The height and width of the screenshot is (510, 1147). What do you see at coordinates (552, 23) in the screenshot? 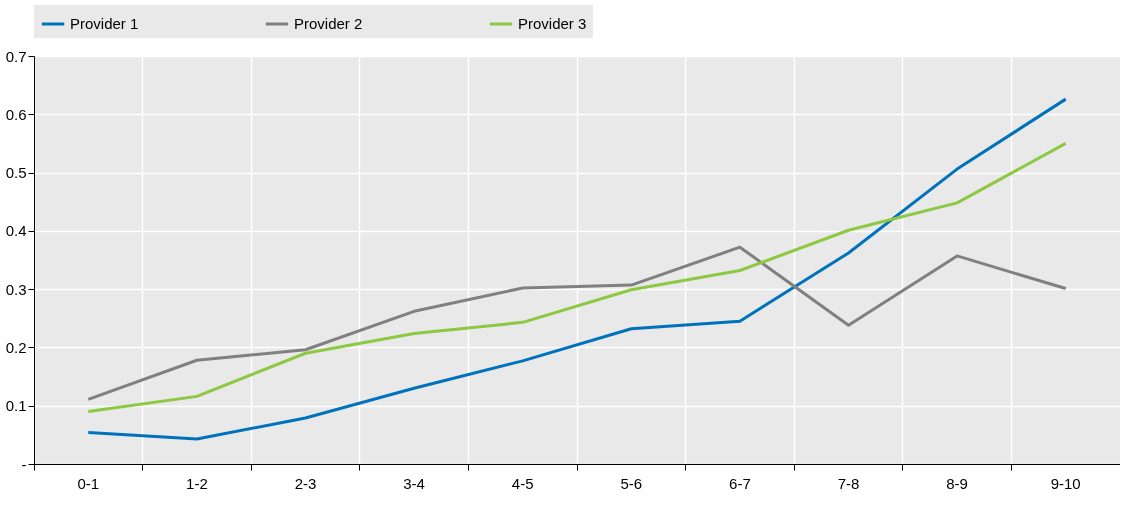
I see `legend-label: Provider 3` at bounding box center [552, 23].